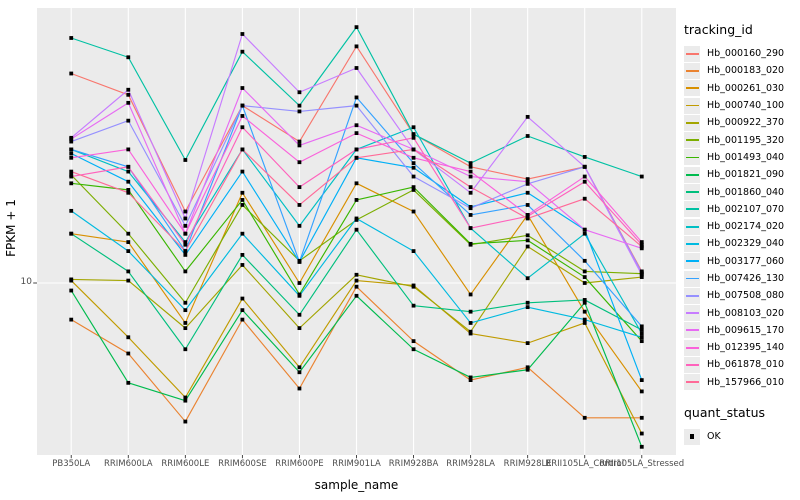  What do you see at coordinates (746, 278) in the screenshot?
I see `legend-item-label: Hb_007426_130` at bounding box center [746, 278].